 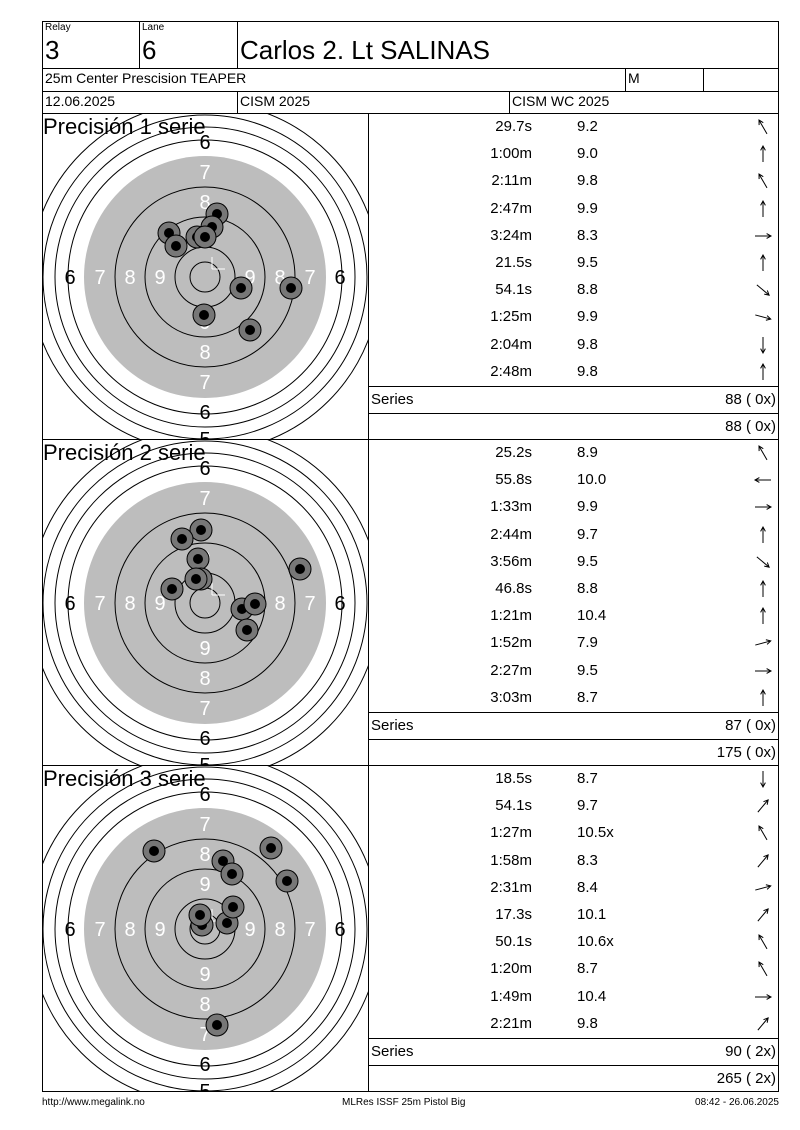 I want to click on shot-time: 25.2s, so click(x=513, y=452).